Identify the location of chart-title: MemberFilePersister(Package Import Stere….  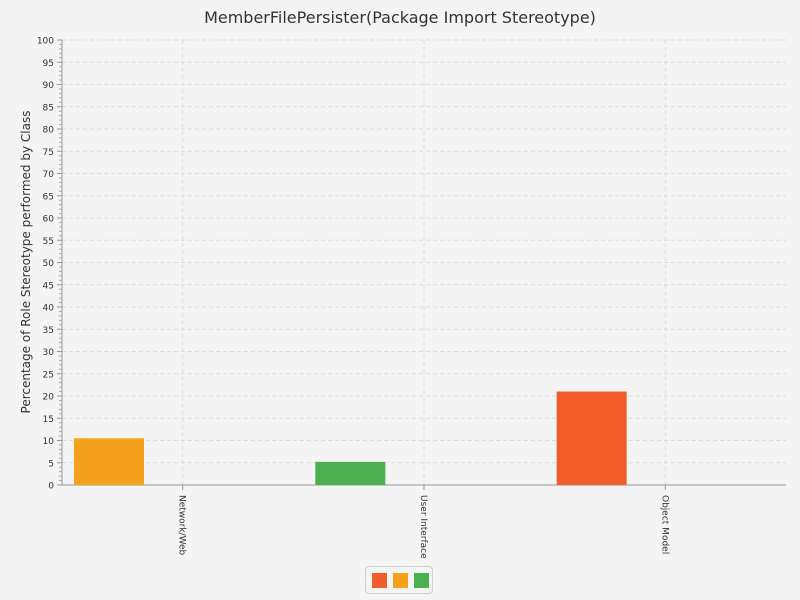
(400, 17).